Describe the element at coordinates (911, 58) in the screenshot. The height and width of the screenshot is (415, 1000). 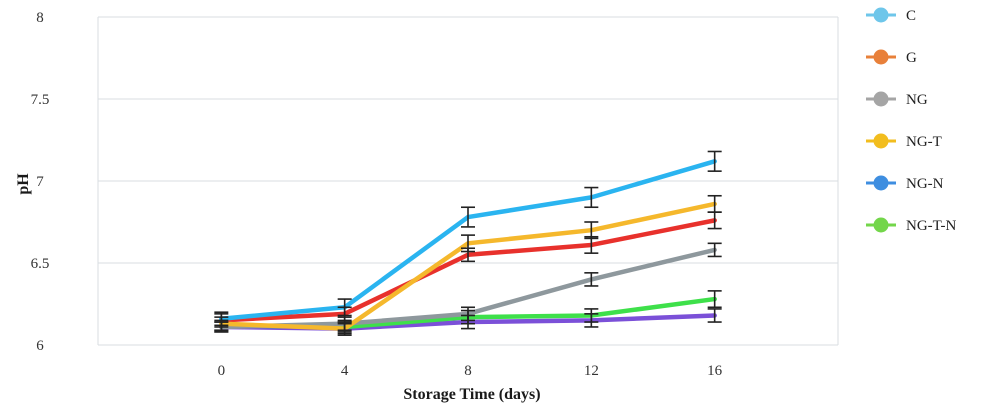
I see `legend-label: G` at that location.